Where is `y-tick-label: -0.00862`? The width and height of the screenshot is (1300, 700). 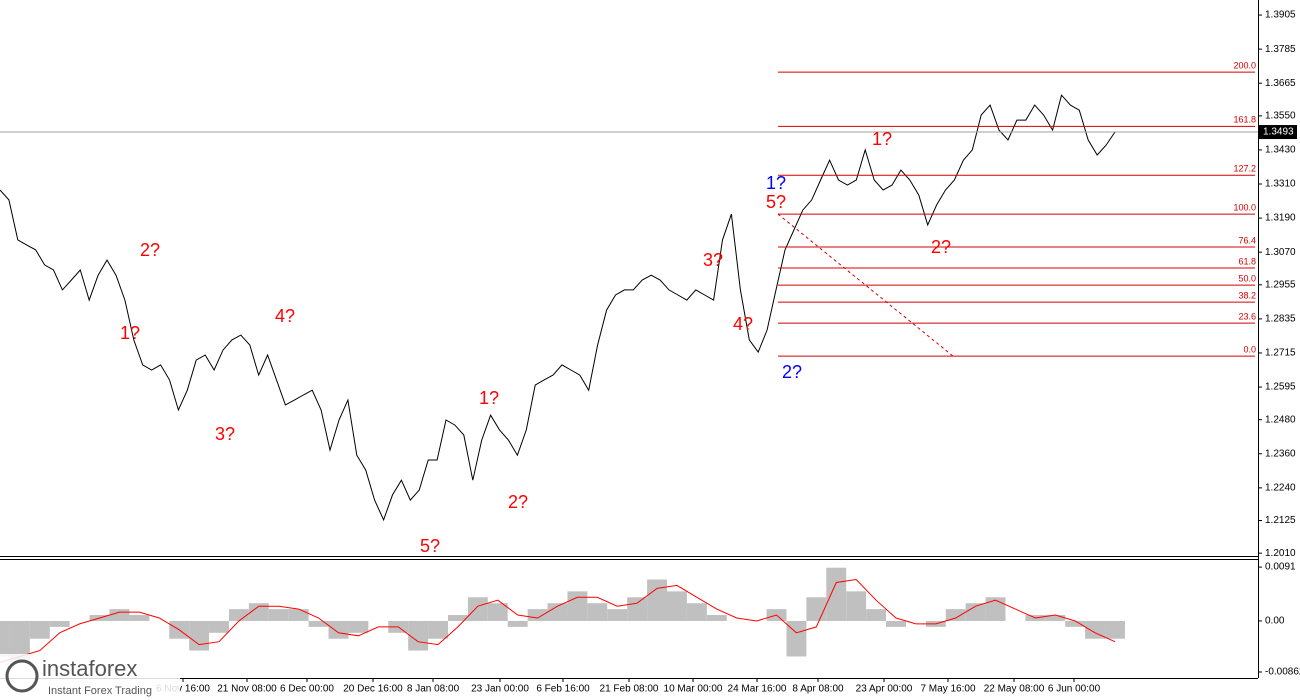
y-tick-label: -0.00862 is located at coordinates (1282, 672).